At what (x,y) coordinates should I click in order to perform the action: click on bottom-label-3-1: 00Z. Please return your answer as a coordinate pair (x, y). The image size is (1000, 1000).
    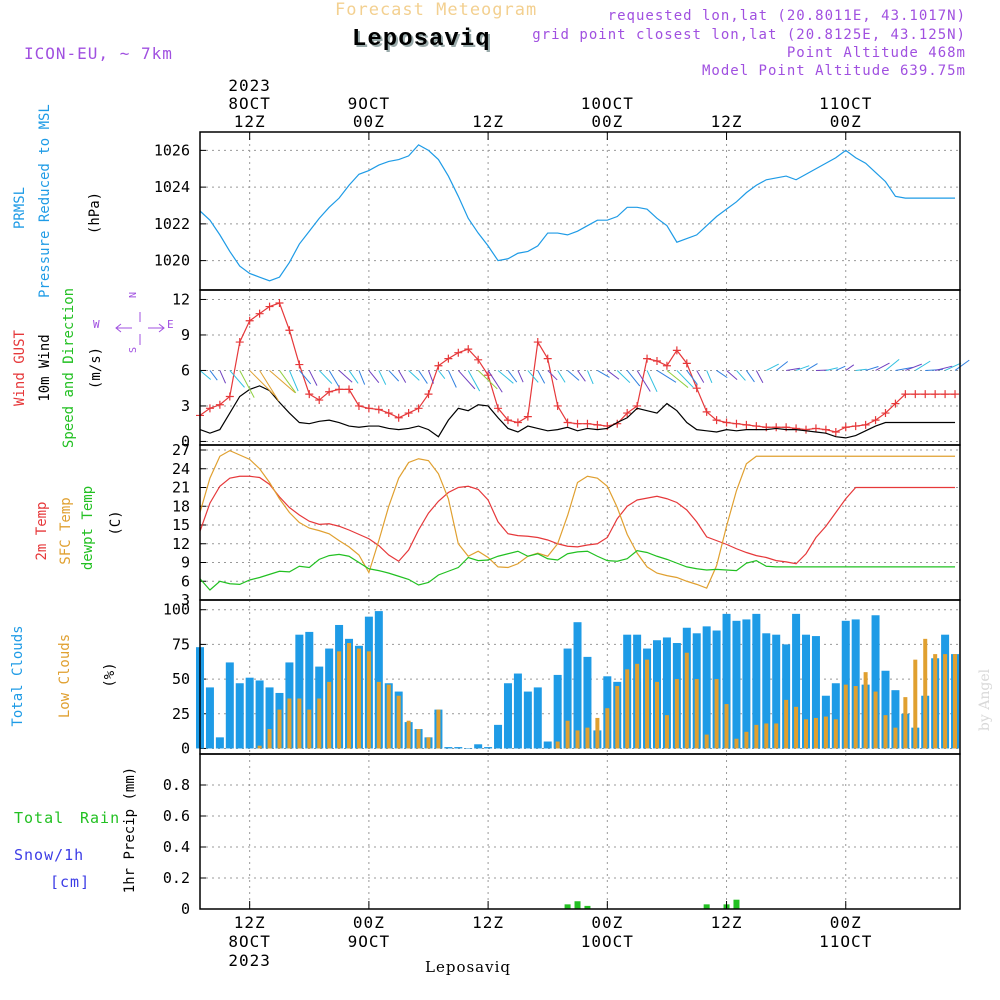
    Looking at the image, I should click on (607, 922).